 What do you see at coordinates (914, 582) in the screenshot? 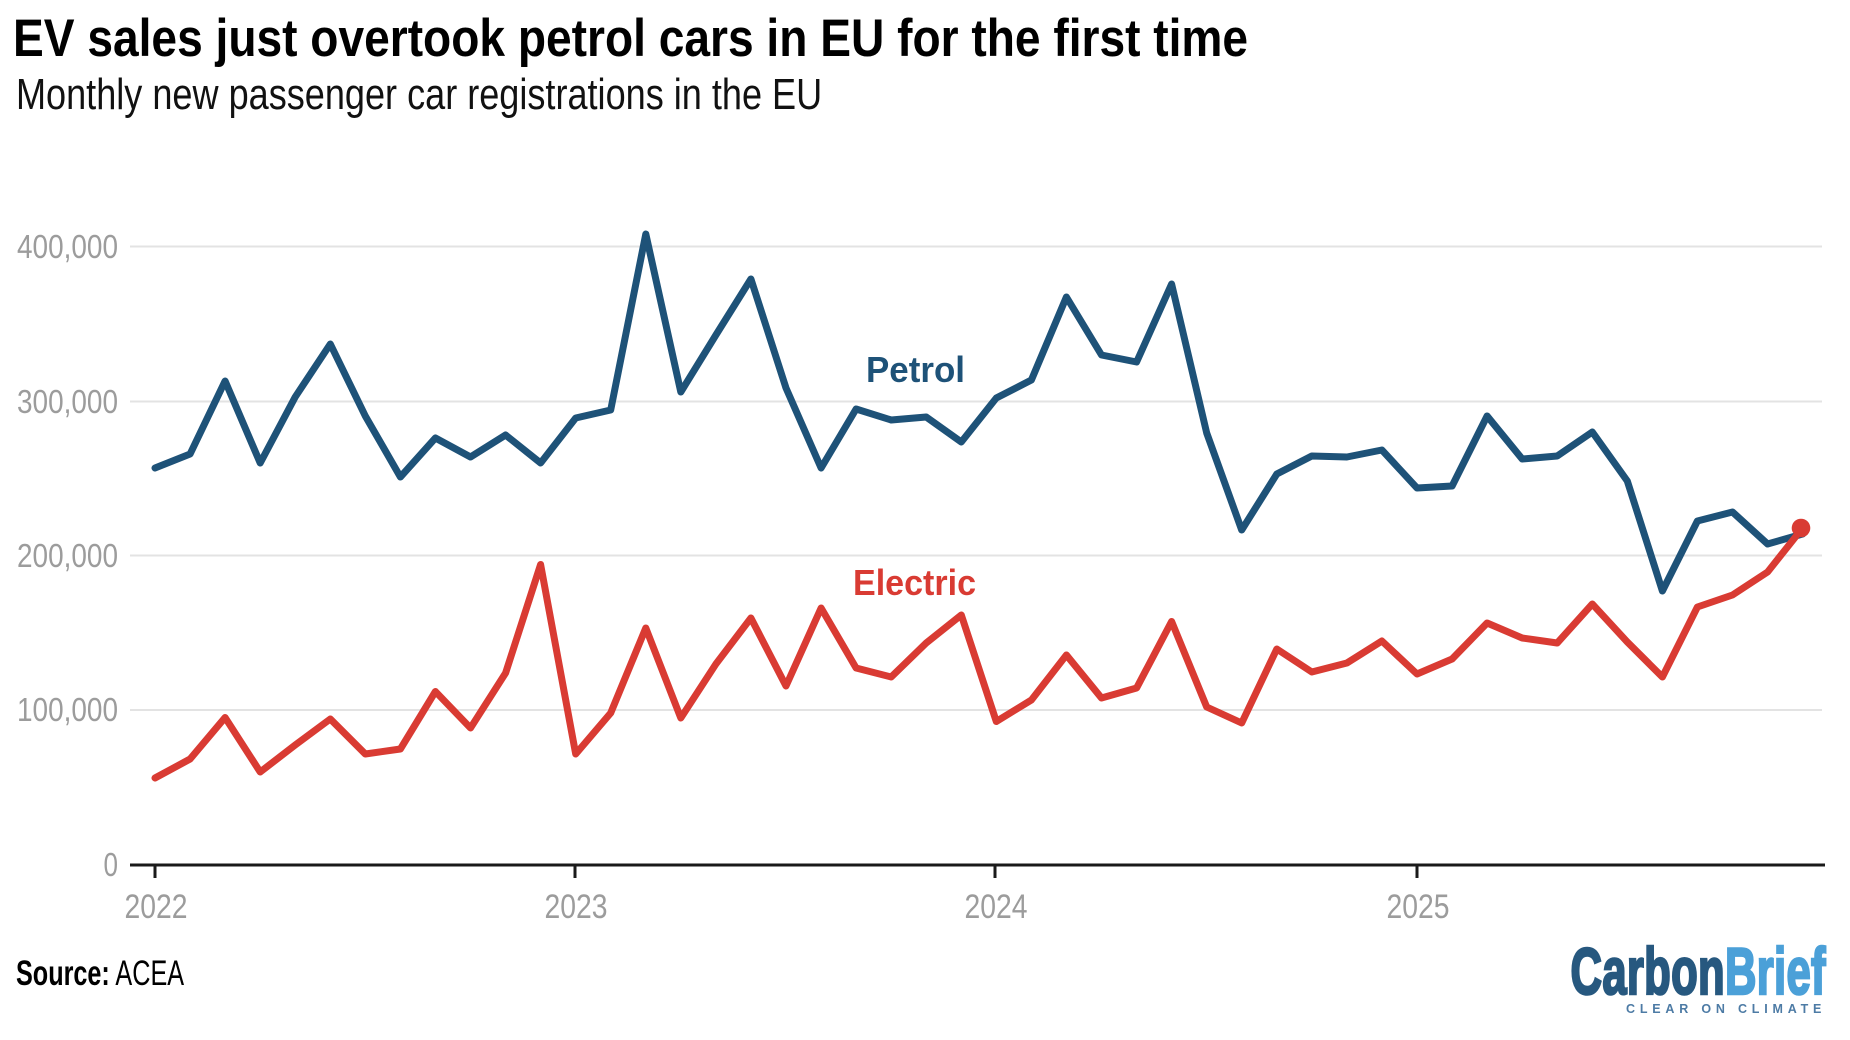
I see `svg-text: Electric` at bounding box center [914, 582].